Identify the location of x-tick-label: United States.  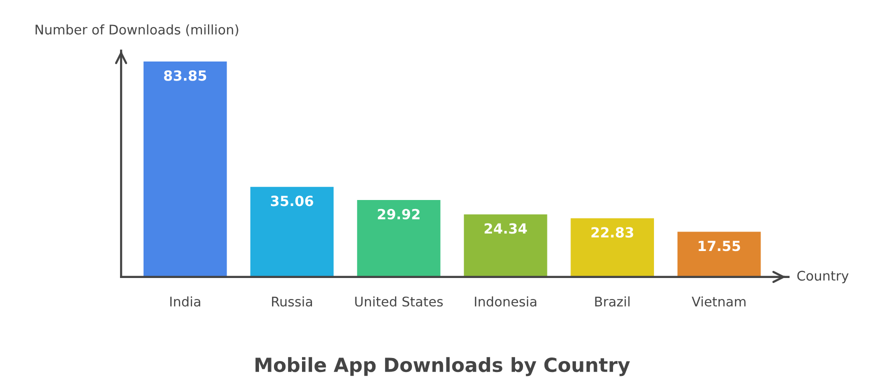
(399, 301).